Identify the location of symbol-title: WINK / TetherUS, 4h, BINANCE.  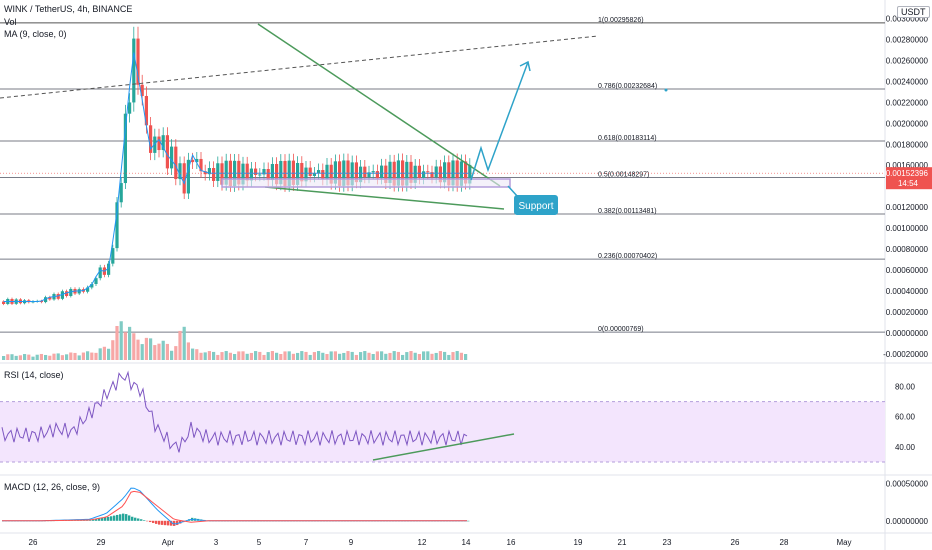
(68, 9).